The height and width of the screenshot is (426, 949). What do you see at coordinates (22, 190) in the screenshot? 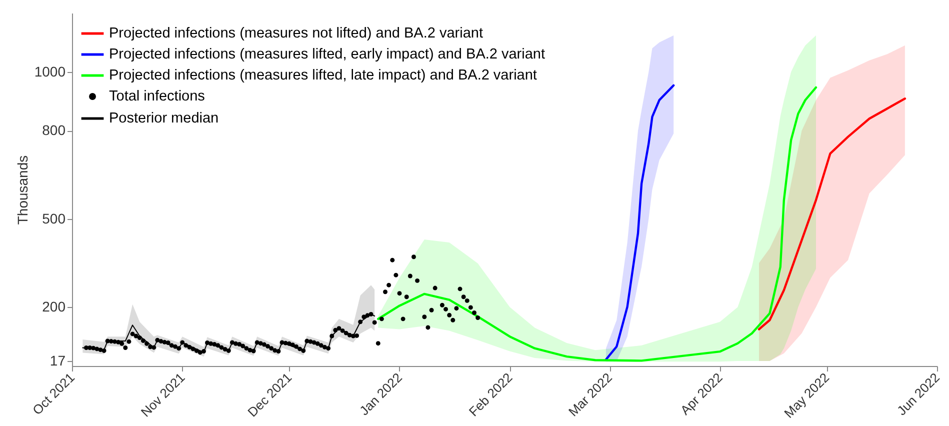
I see `y-axis-title: Thousands` at bounding box center [22, 190].